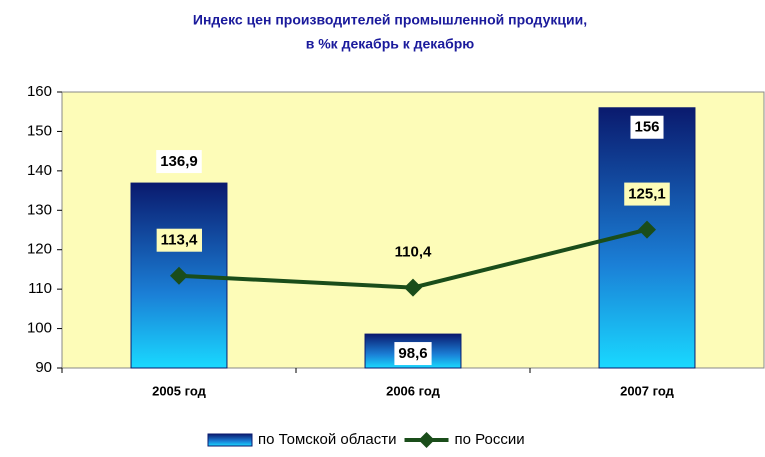 This screenshot has height=457, width=765. Describe the element at coordinates (647, 390) in the screenshot. I see `x-tick-label: 2007 год` at that location.